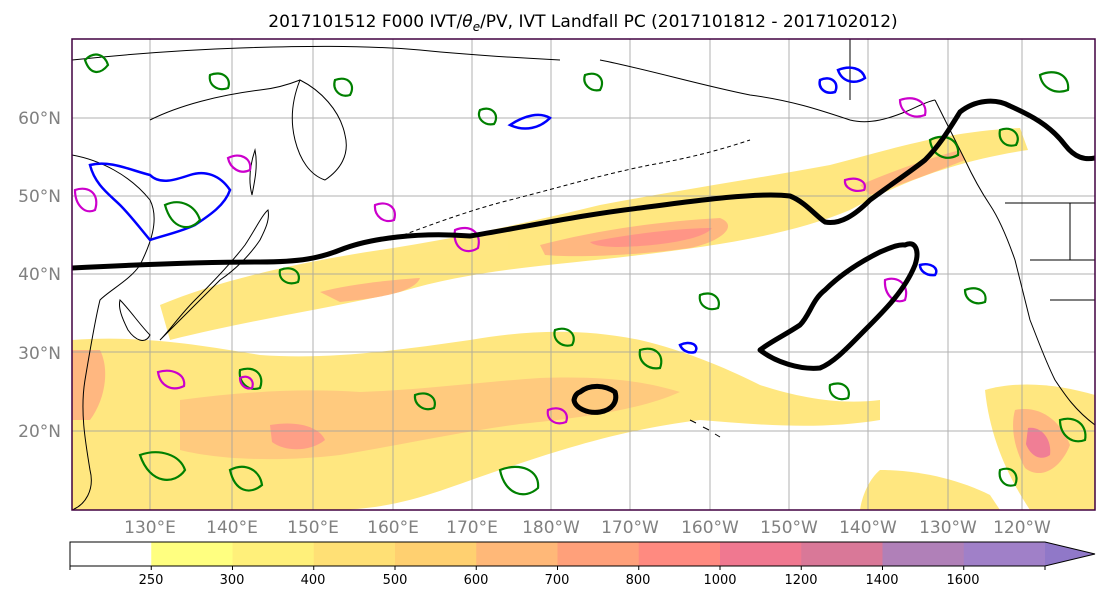  Describe the element at coordinates (530, 121) in the screenshot. I see `theta-e-contour-a` at that location.